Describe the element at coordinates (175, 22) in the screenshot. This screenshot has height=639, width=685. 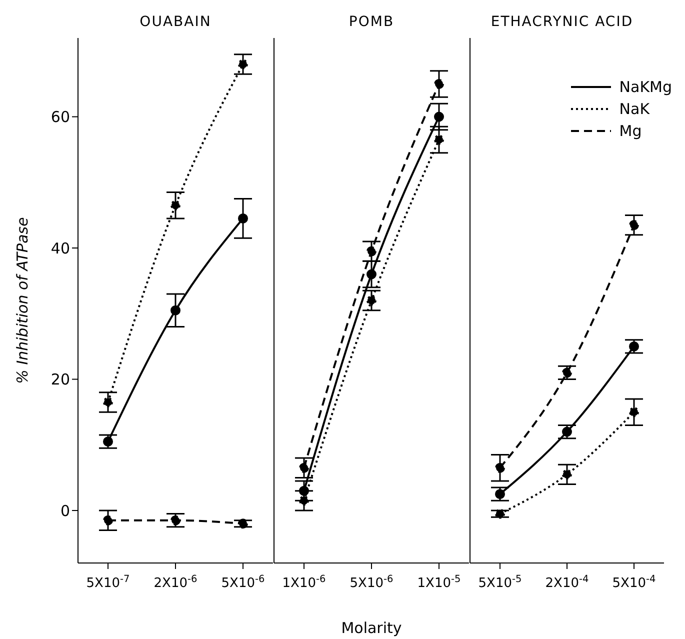
I see `chart-title: OUABAIN` at that location.